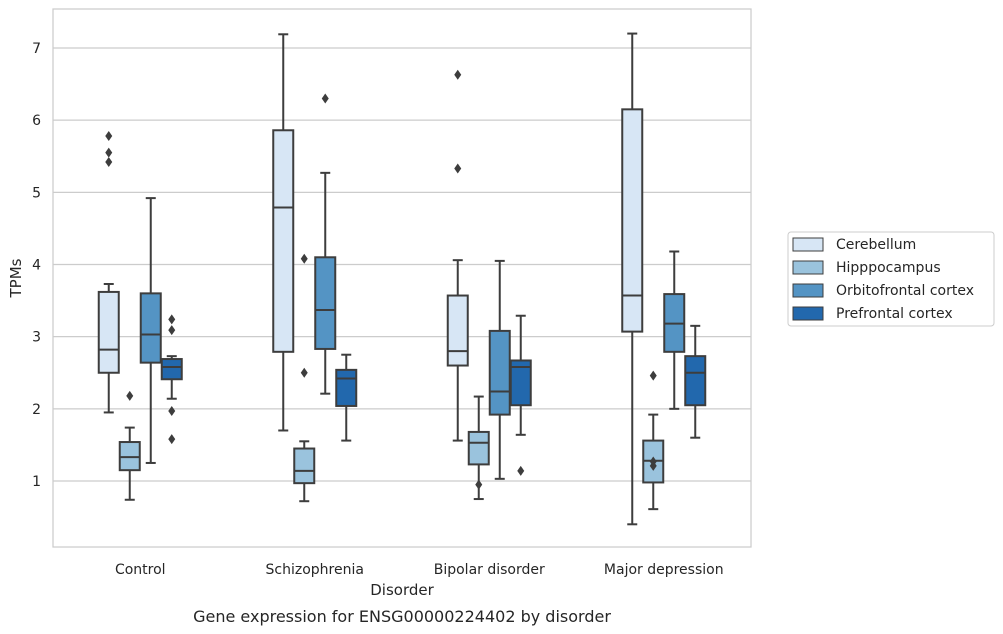 This screenshot has width=1003, height=634. I want to click on y-tick-label: 5, so click(36, 193).